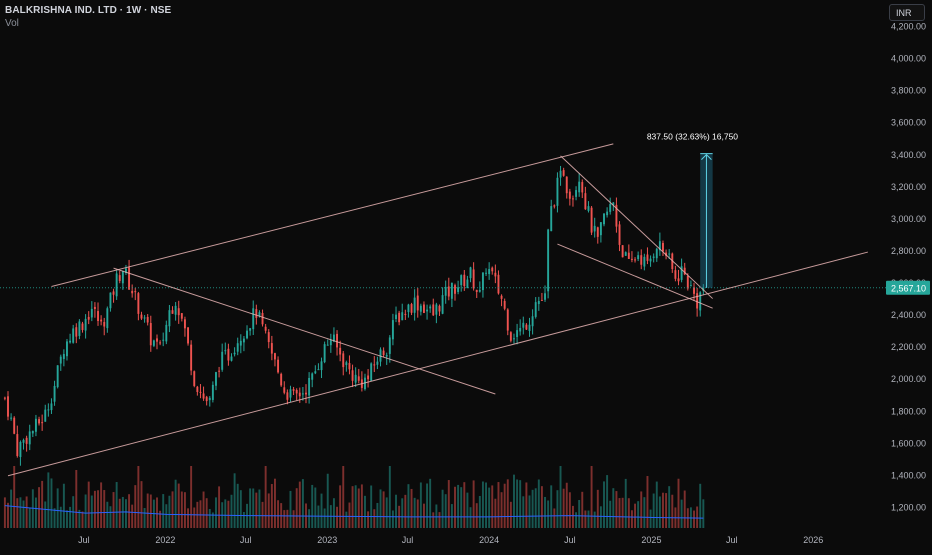 Image resolution: width=932 pixels, height=555 pixels. Describe the element at coordinates (706, 156) in the screenshot. I see `measure-arrow-head` at that location.